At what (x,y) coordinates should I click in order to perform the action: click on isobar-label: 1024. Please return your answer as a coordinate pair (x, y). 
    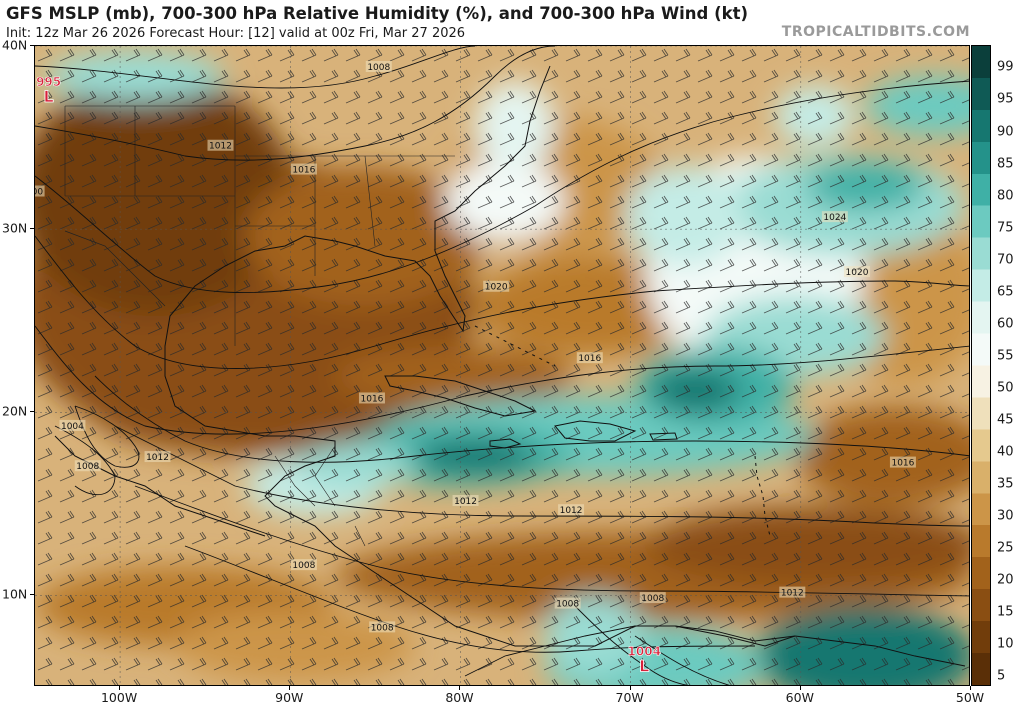
    Looking at the image, I should click on (834, 218).